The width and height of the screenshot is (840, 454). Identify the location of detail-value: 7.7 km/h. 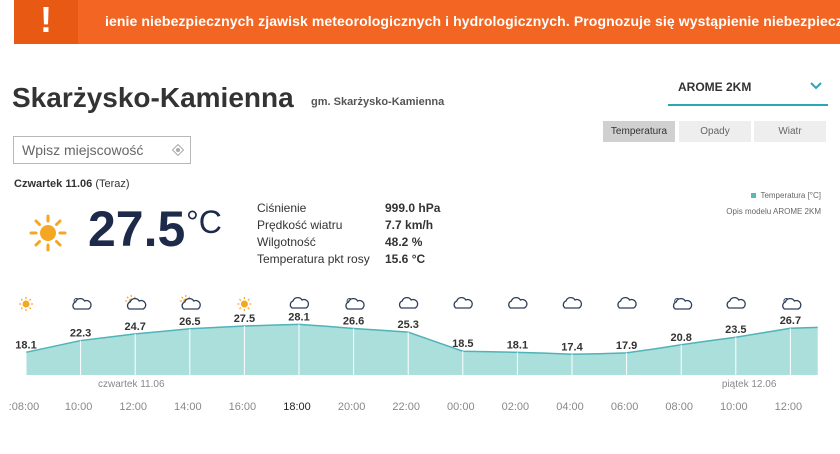
(409, 225).